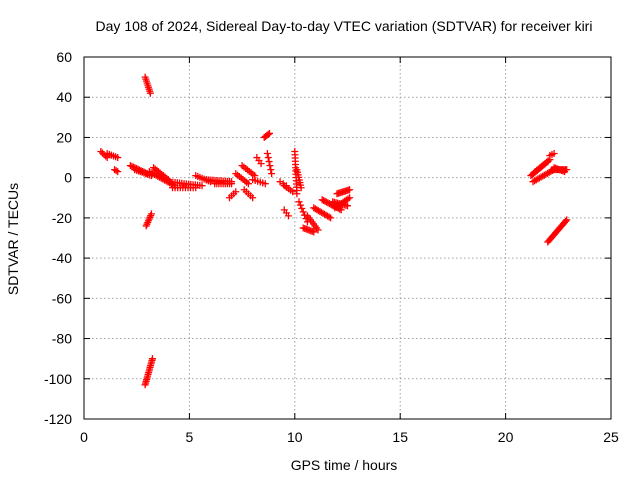  What do you see at coordinates (62, 339) in the screenshot?
I see `y-tick-label: -80` at bounding box center [62, 339].